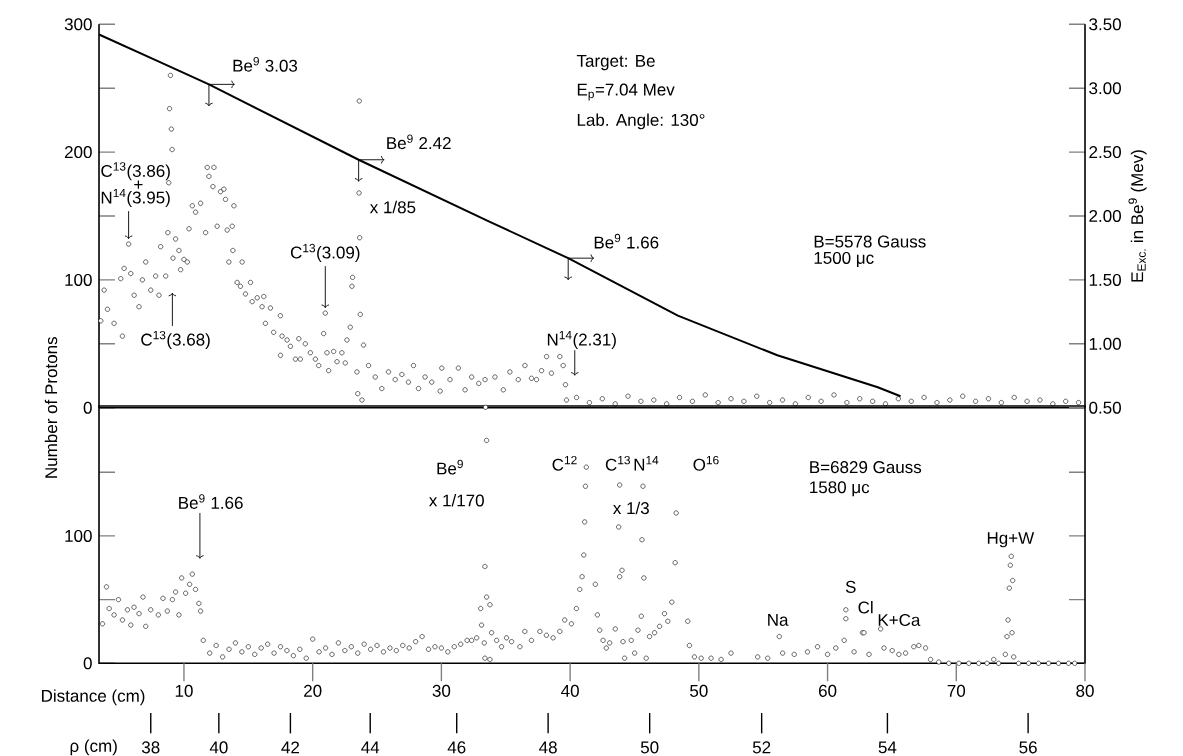 The width and height of the screenshot is (1183, 756). What do you see at coordinates (649, 747) in the screenshot?
I see `text: 50` at bounding box center [649, 747].